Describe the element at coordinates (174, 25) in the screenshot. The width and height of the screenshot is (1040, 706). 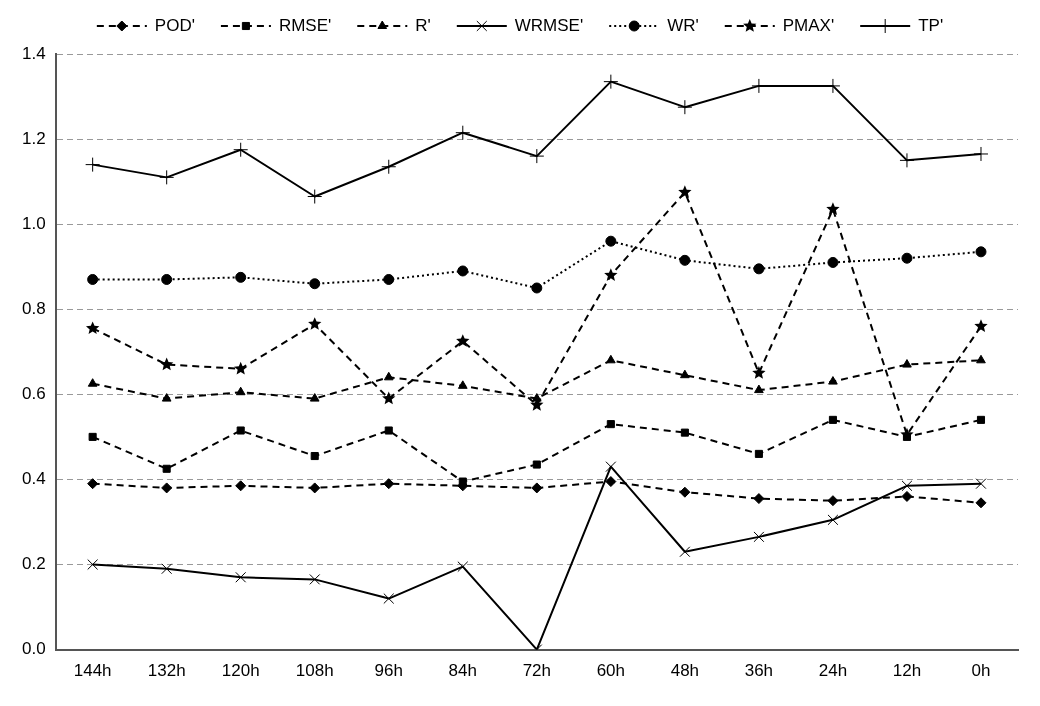
I see `legend-label: POD'` at that location.